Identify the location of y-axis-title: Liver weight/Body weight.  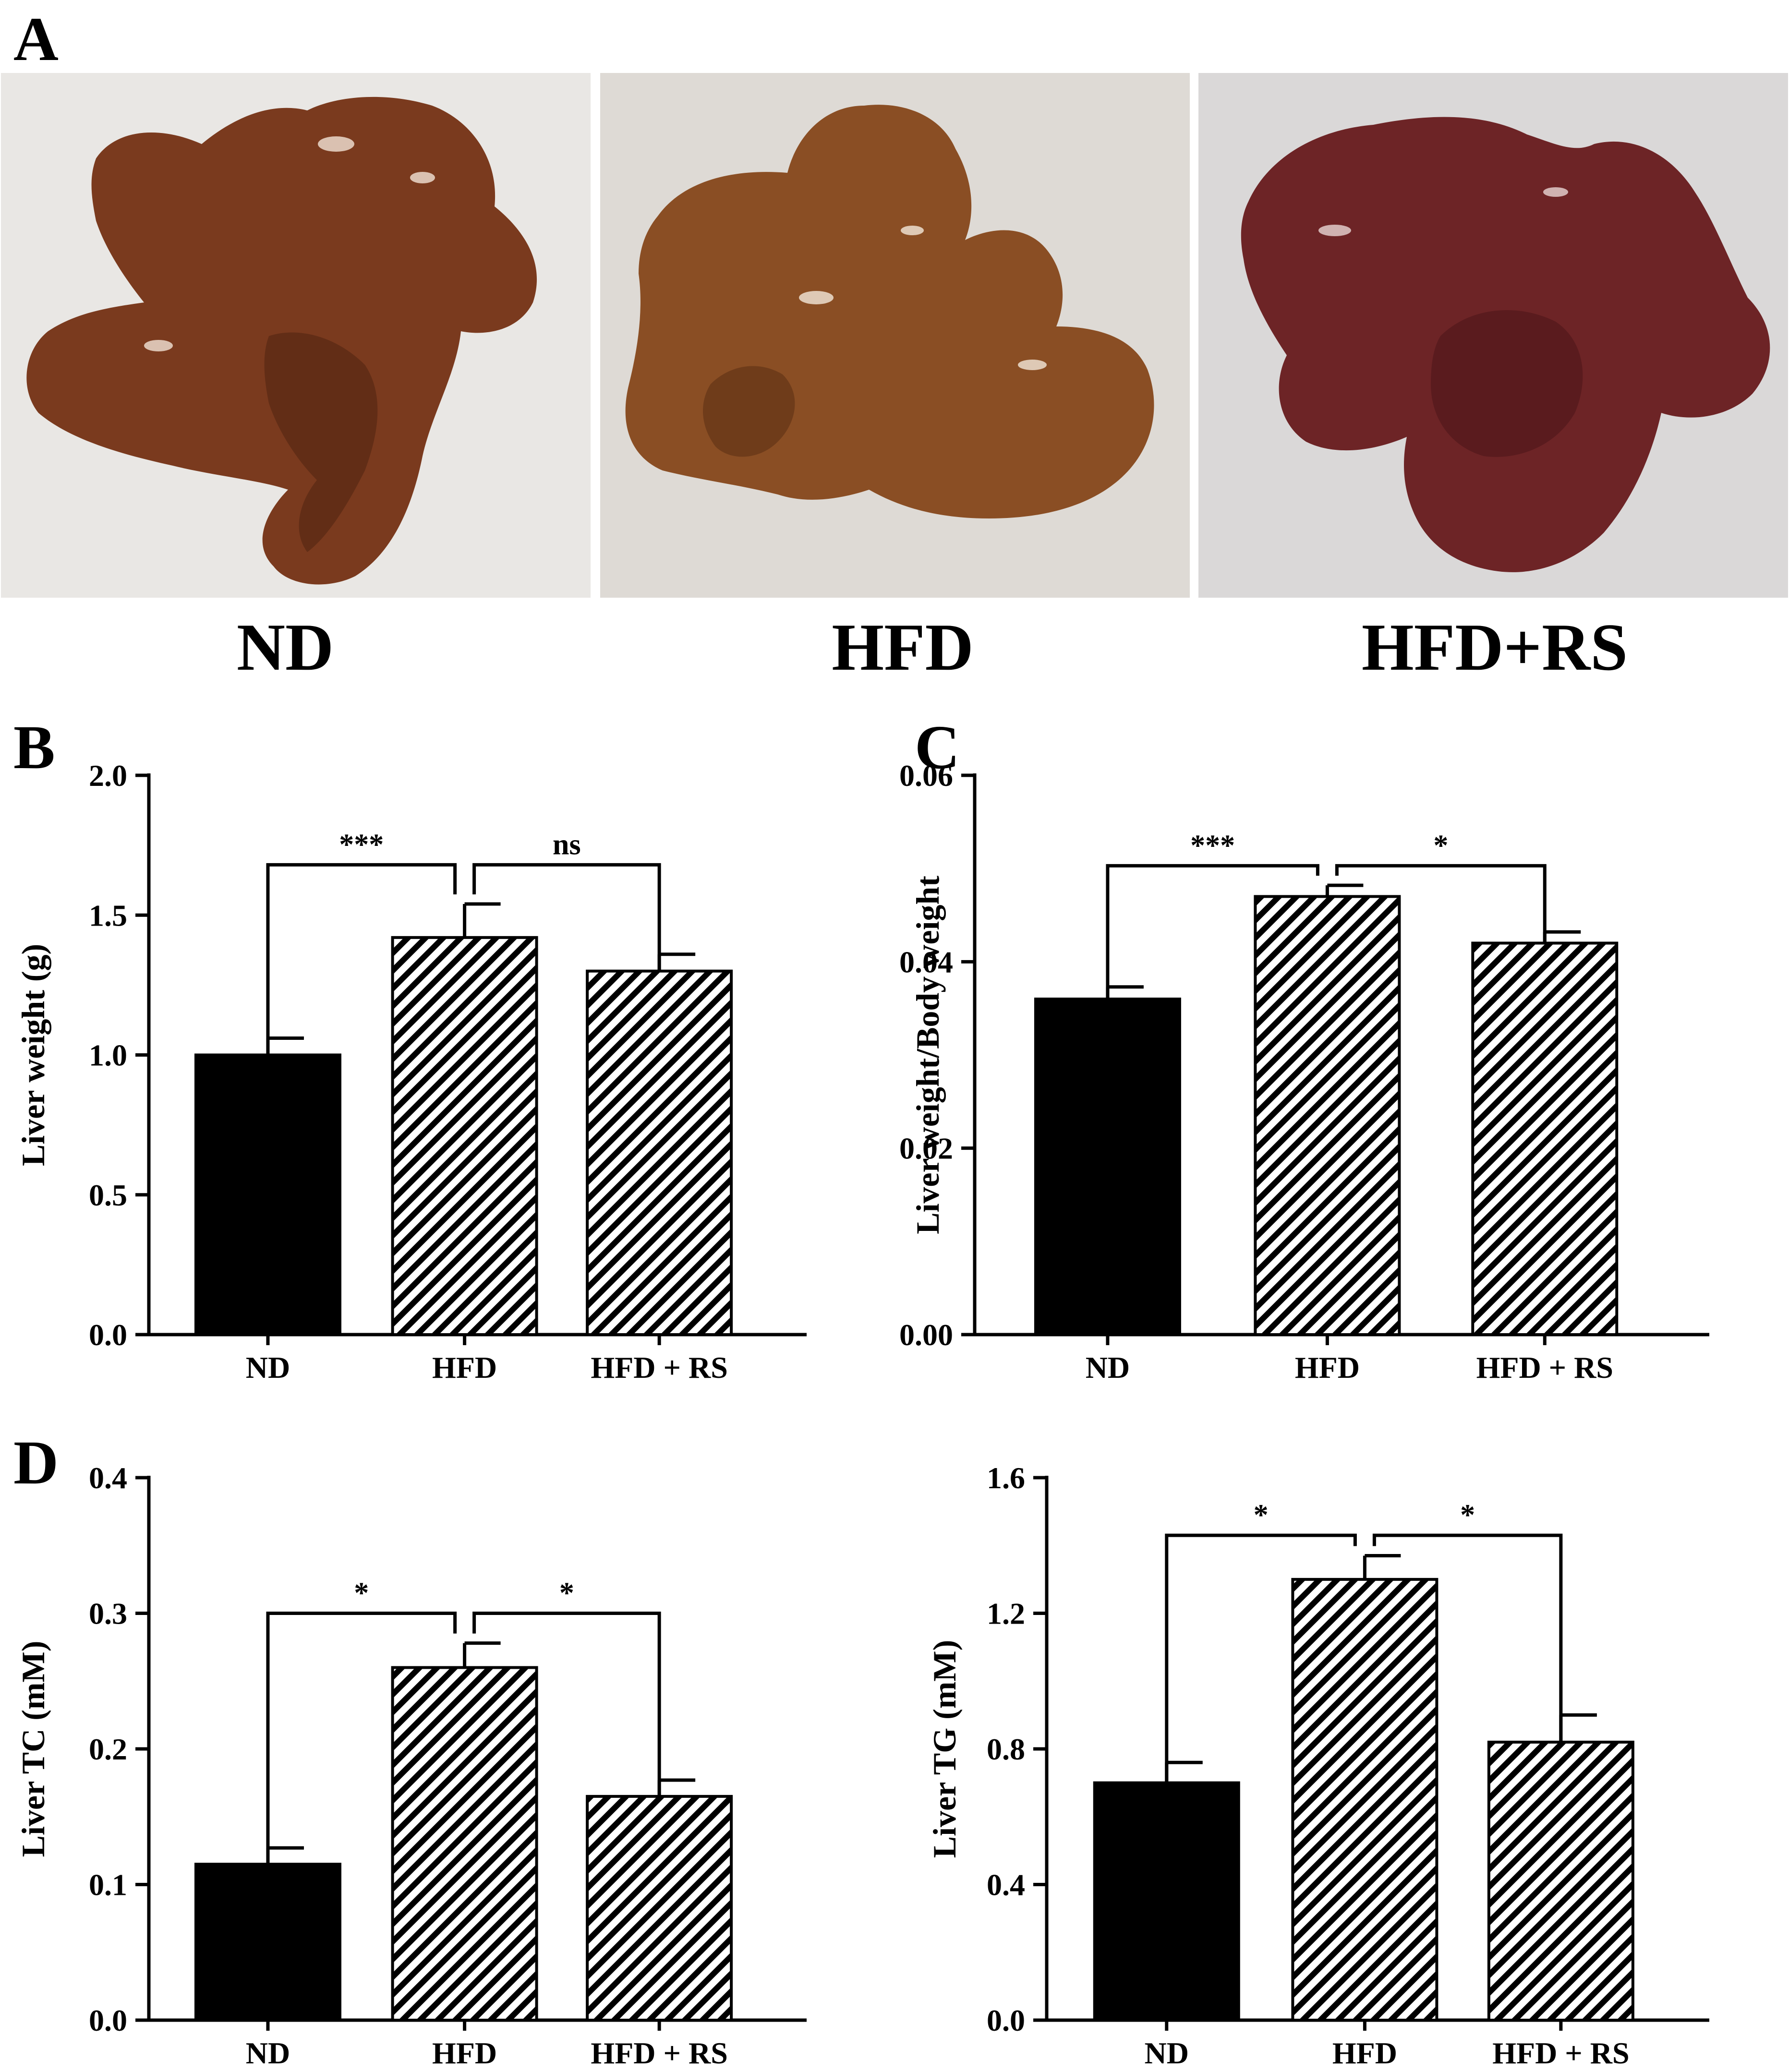
(927, 1055).